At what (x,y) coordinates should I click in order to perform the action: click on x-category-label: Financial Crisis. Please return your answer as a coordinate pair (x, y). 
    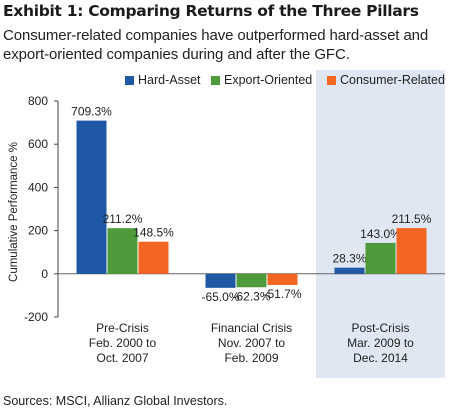
    Looking at the image, I should click on (251, 328).